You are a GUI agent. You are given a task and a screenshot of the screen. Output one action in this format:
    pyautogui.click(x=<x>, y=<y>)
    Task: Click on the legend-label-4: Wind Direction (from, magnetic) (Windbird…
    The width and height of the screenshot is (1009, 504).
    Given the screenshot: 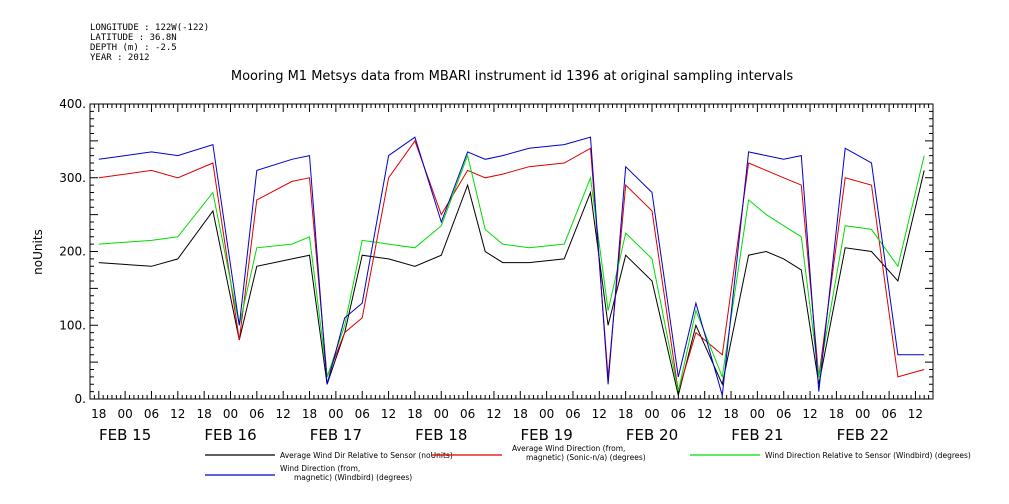 What is the action you would take?
    pyautogui.click(x=346, y=473)
    